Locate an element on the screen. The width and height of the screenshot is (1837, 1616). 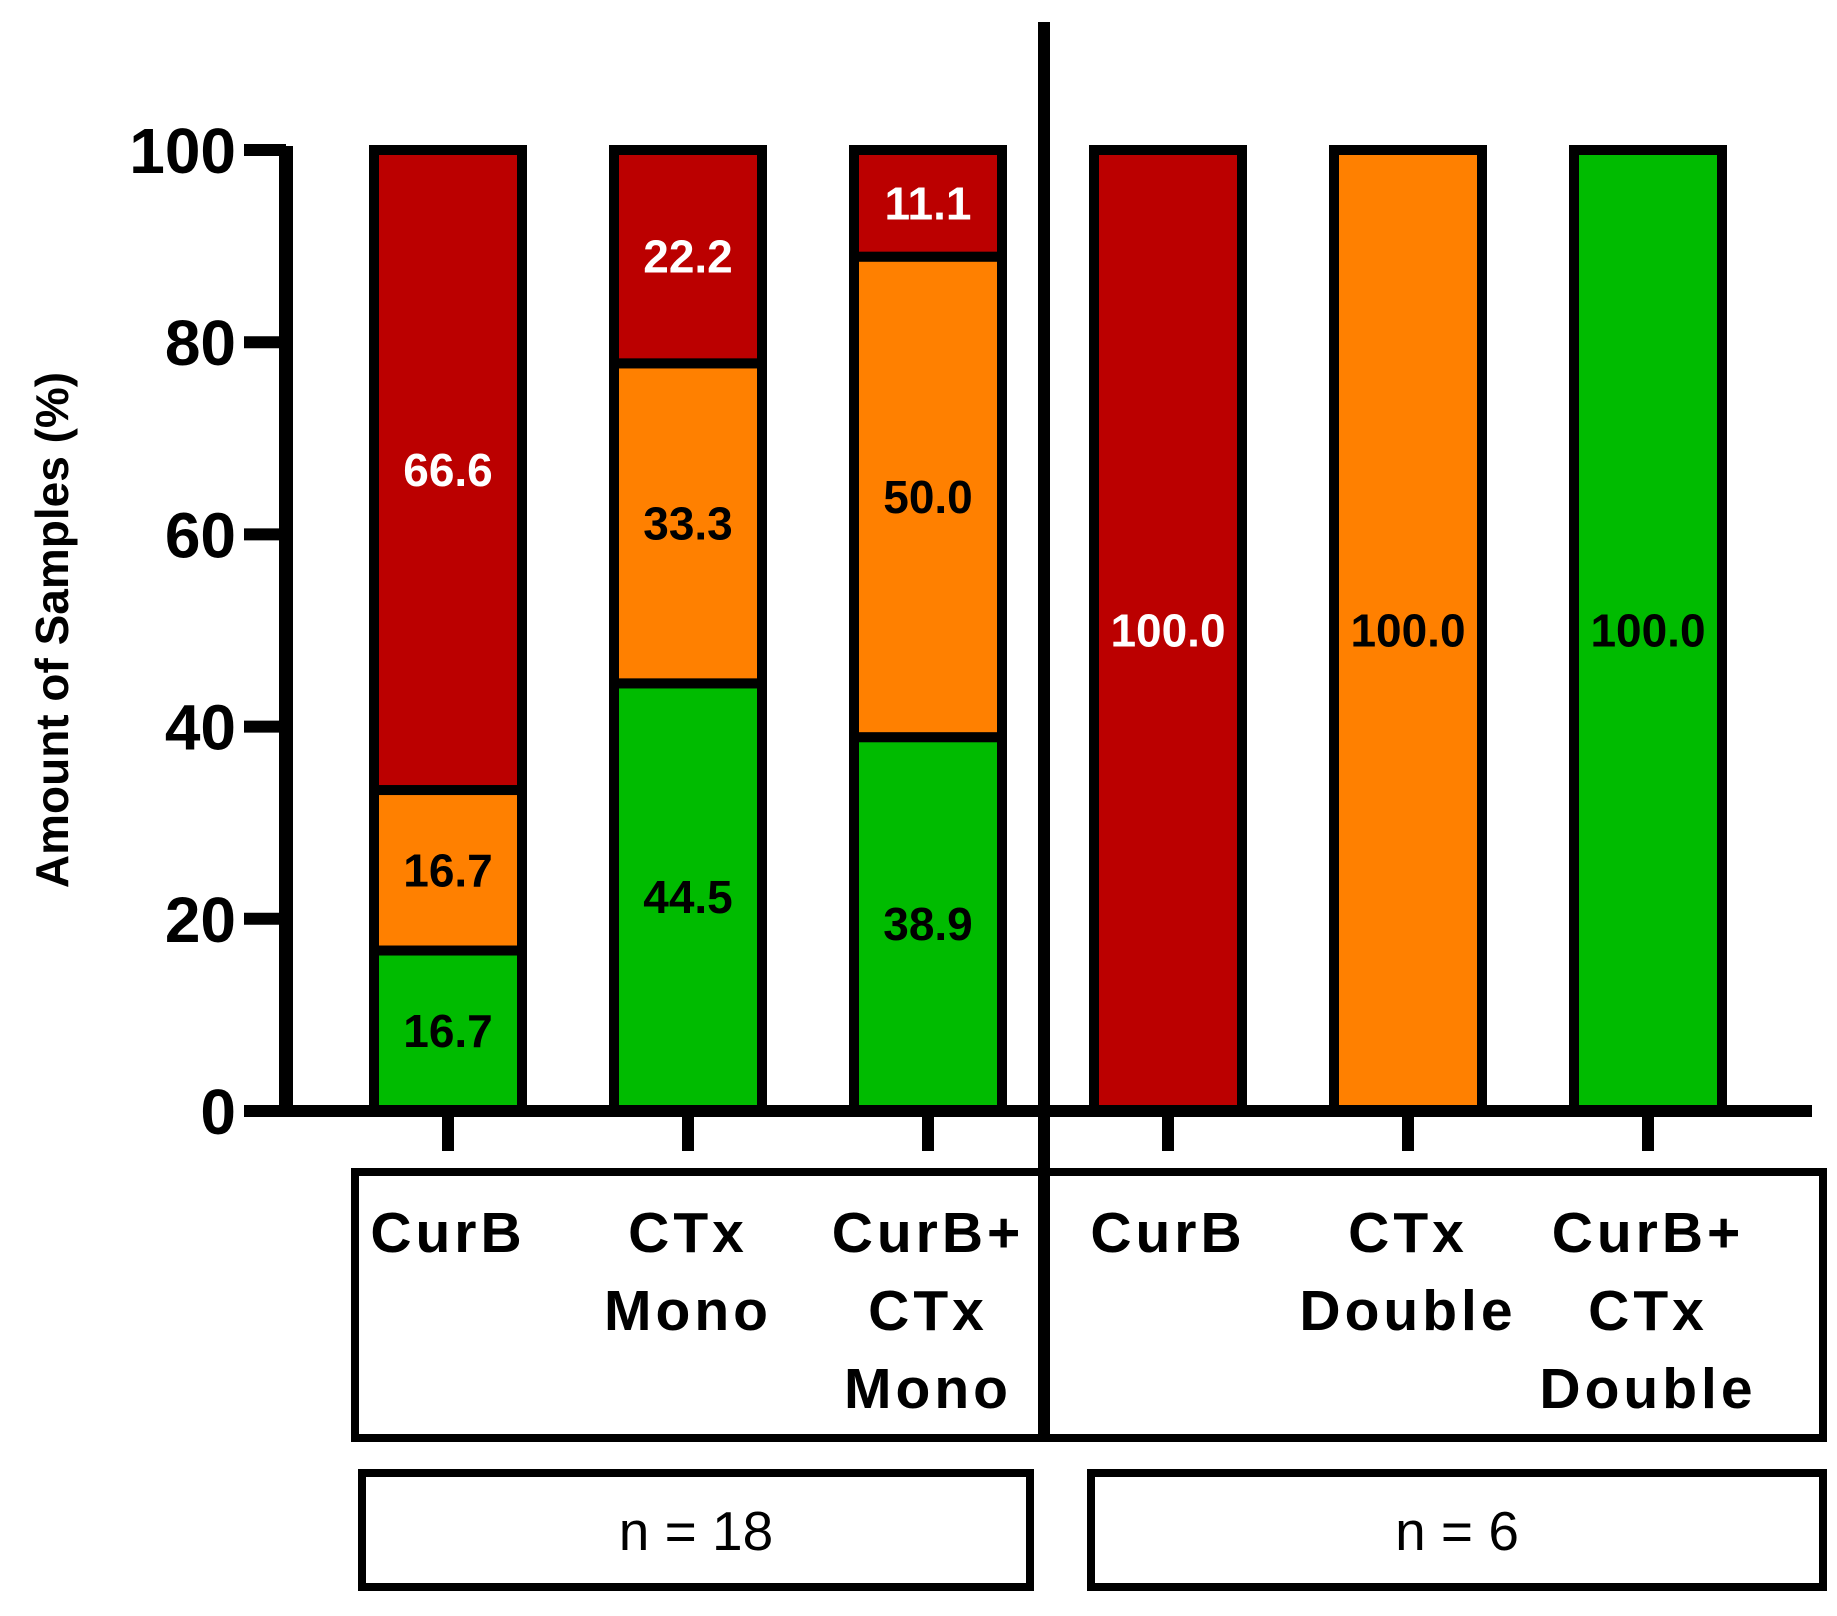
segment-value-label: 11.1 is located at coordinates (928, 203).